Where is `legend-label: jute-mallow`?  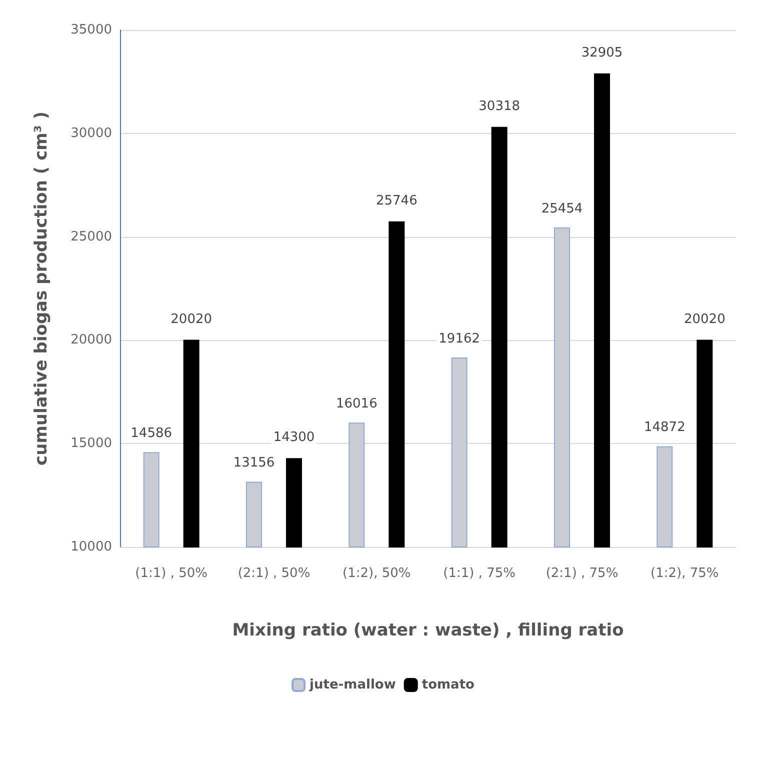
legend-label: jute-mallow is located at coordinates (352, 685).